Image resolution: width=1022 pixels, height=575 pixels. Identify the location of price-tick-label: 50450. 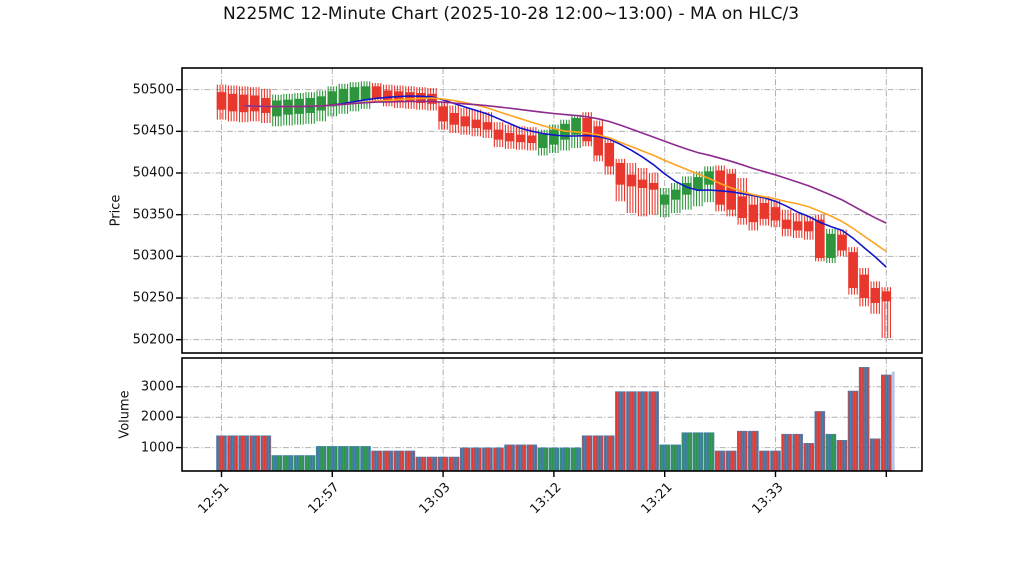
(153, 131).